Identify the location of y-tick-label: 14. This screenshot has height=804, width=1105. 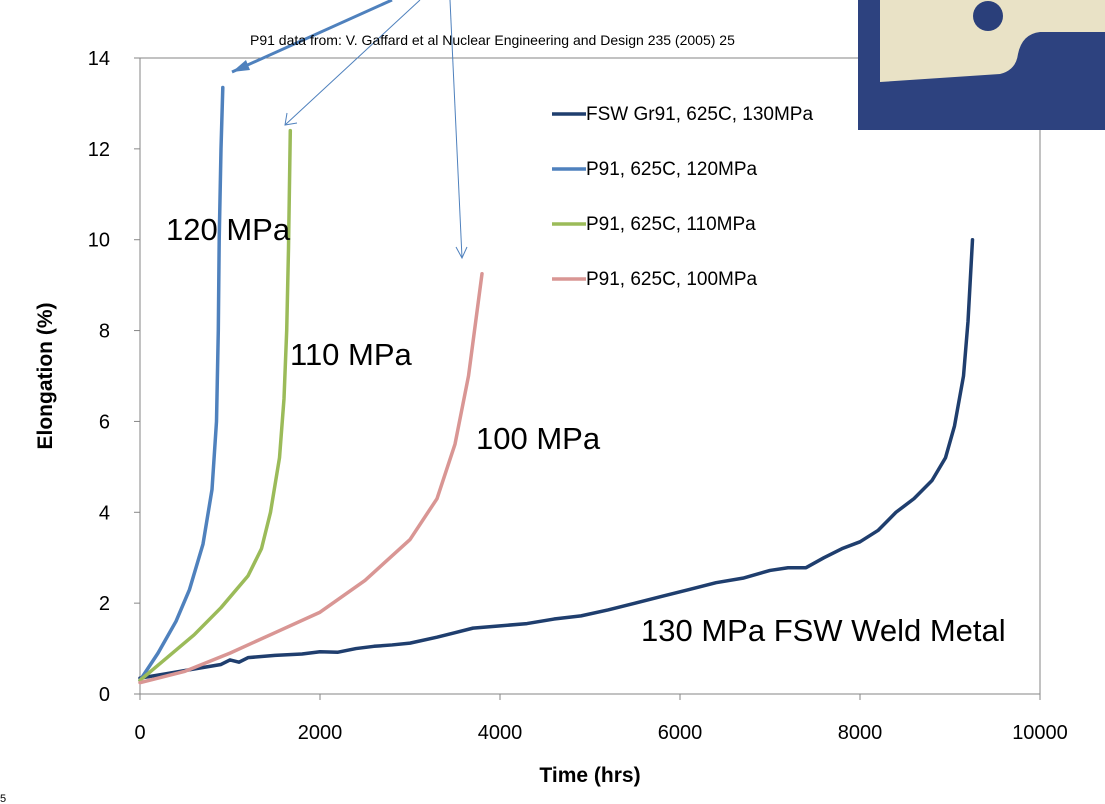
(99, 59).